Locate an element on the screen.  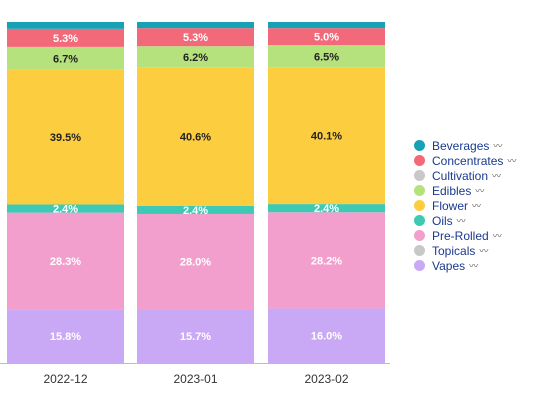
legend-item-pre-rolled: Pre-Rolled 〰 is located at coordinates (465, 235).